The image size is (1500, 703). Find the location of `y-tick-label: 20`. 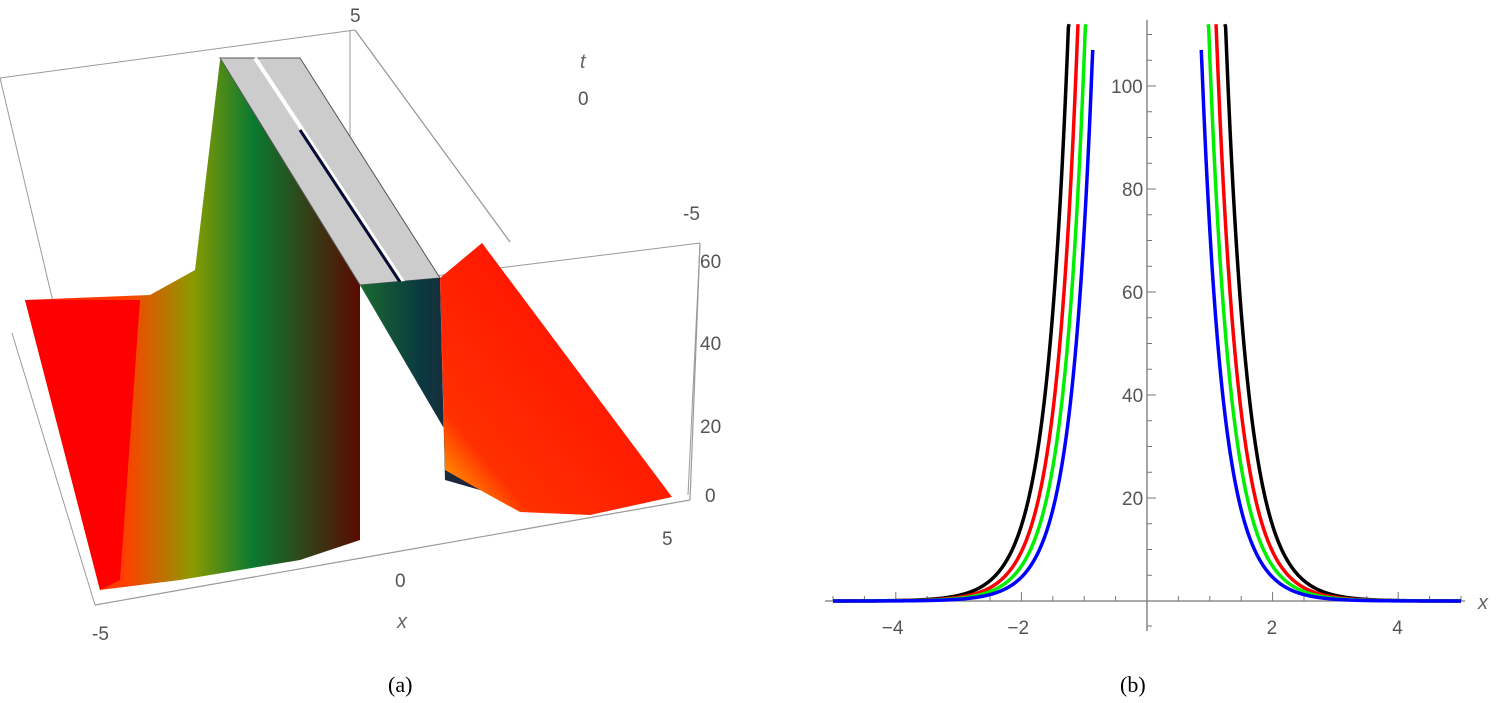

y-tick-label: 20 is located at coordinates (1132, 499).